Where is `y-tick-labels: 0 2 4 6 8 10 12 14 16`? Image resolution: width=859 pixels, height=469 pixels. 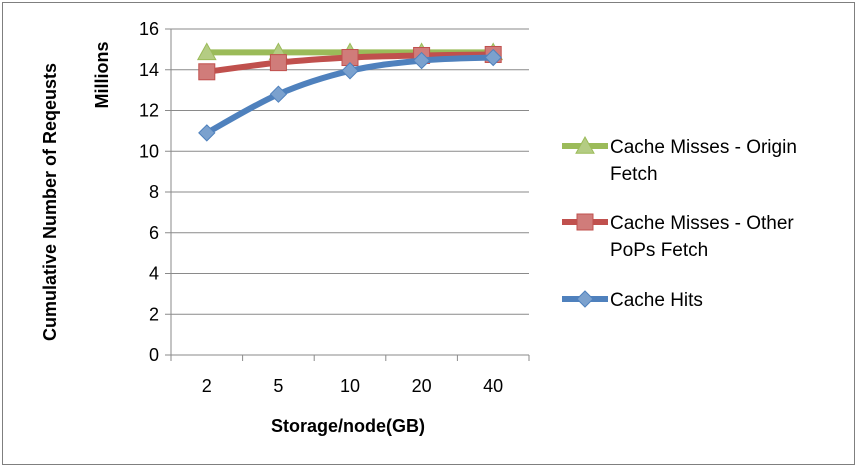 y-tick-labels: 0 2 4 6 8 10 12 14 16 is located at coordinates (149, 192).